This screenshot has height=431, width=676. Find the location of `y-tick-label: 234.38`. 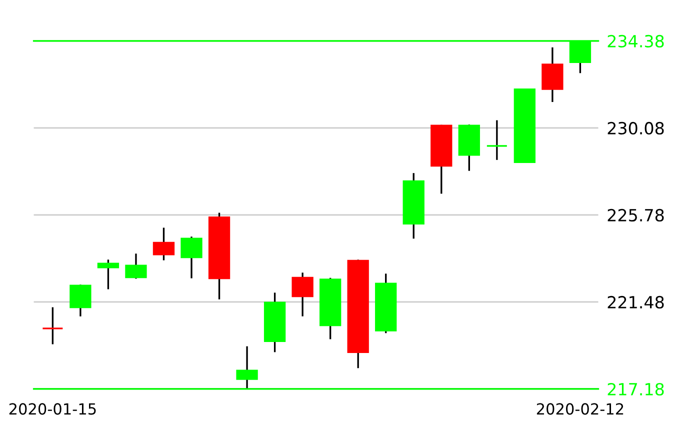

y-tick-label: 234.38 is located at coordinates (636, 41).